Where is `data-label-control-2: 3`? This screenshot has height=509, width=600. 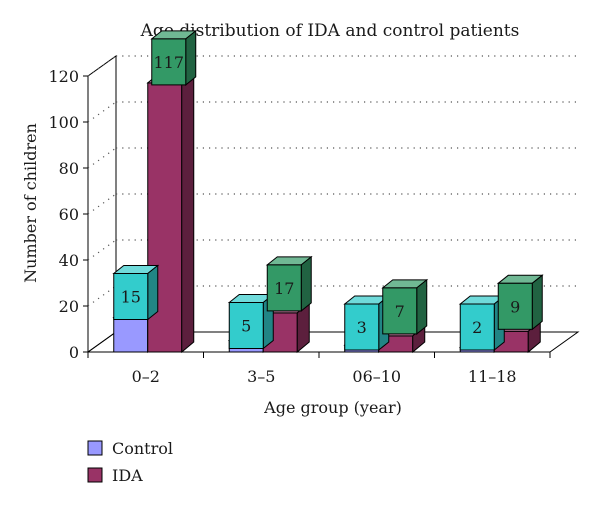
data-label-control-2: 3 is located at coordinates (367, 323).